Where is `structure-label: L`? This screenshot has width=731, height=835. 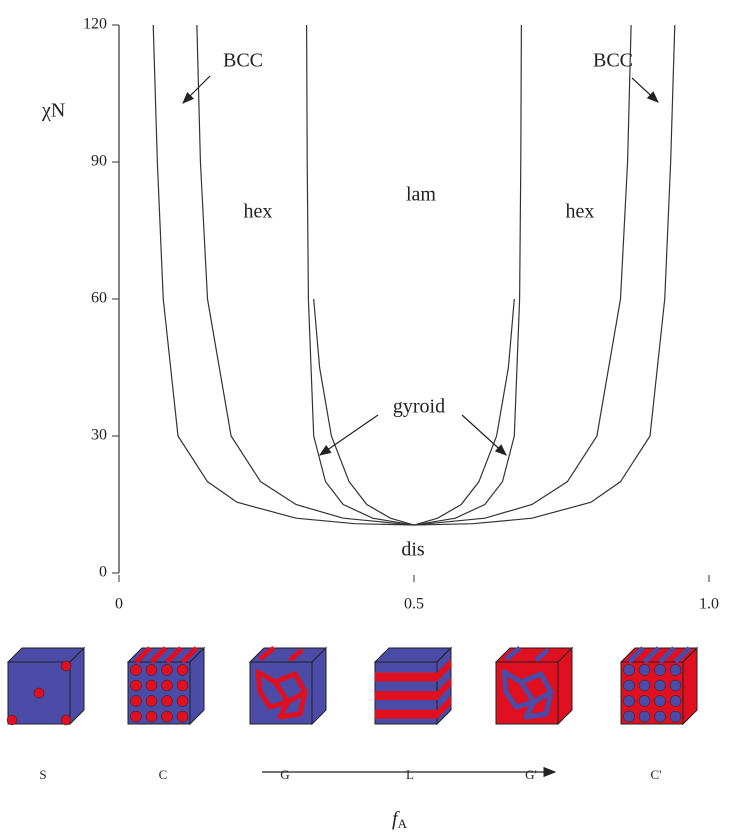
structure-label: L is located at coordinates (410, 774).